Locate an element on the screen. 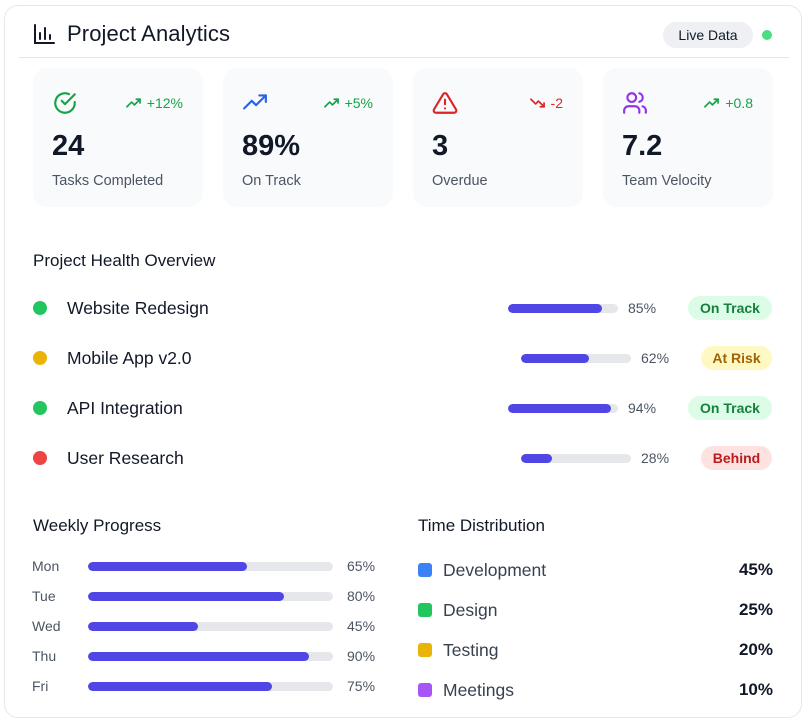 Image resolution: width=807 pixels, height=723 pixels. project-row: API Integration 94% On Track is located at coordinates (403, 408).